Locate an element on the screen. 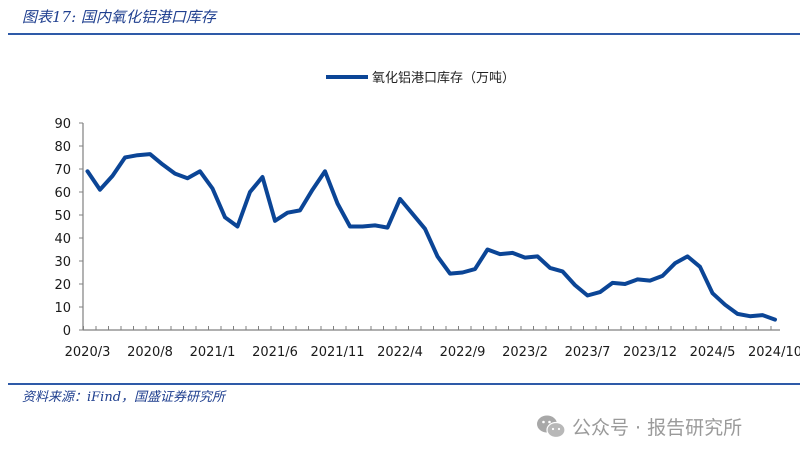  x-tick-label: 2021/11 is located at coordinates (337, 352).